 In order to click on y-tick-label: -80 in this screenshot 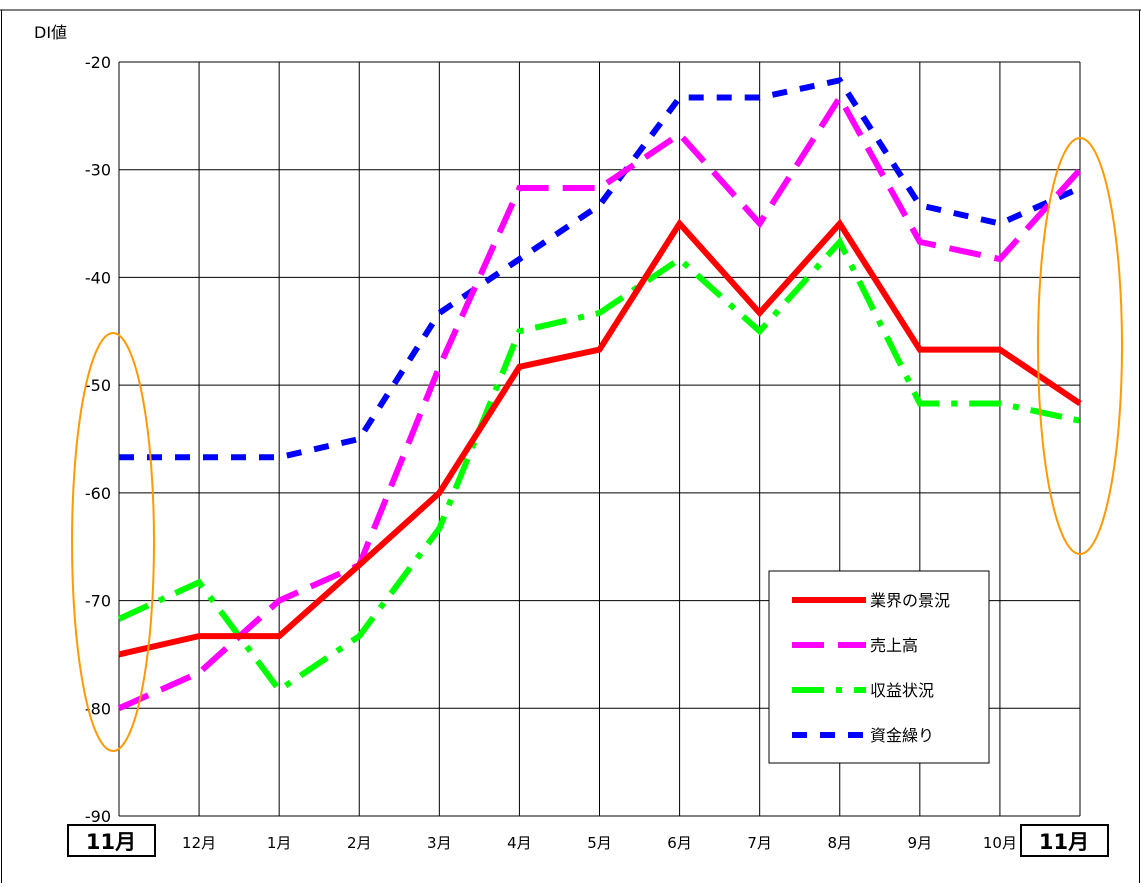, I will do `click(98, 708)`.